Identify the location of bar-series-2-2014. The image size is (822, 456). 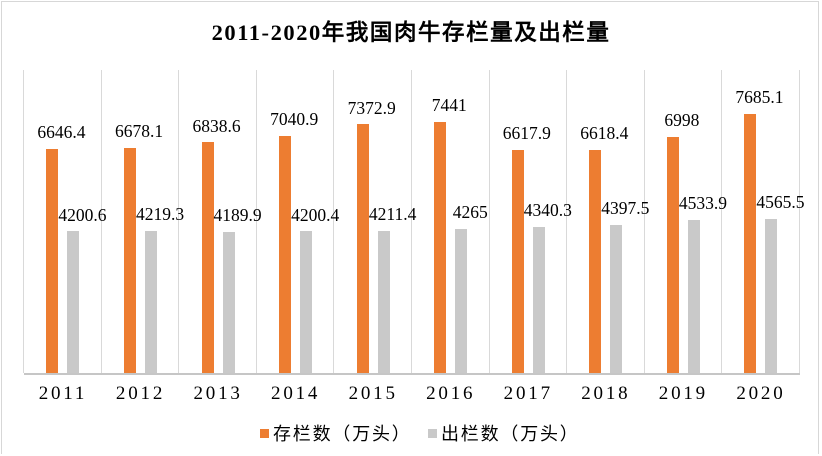
(306, 302).